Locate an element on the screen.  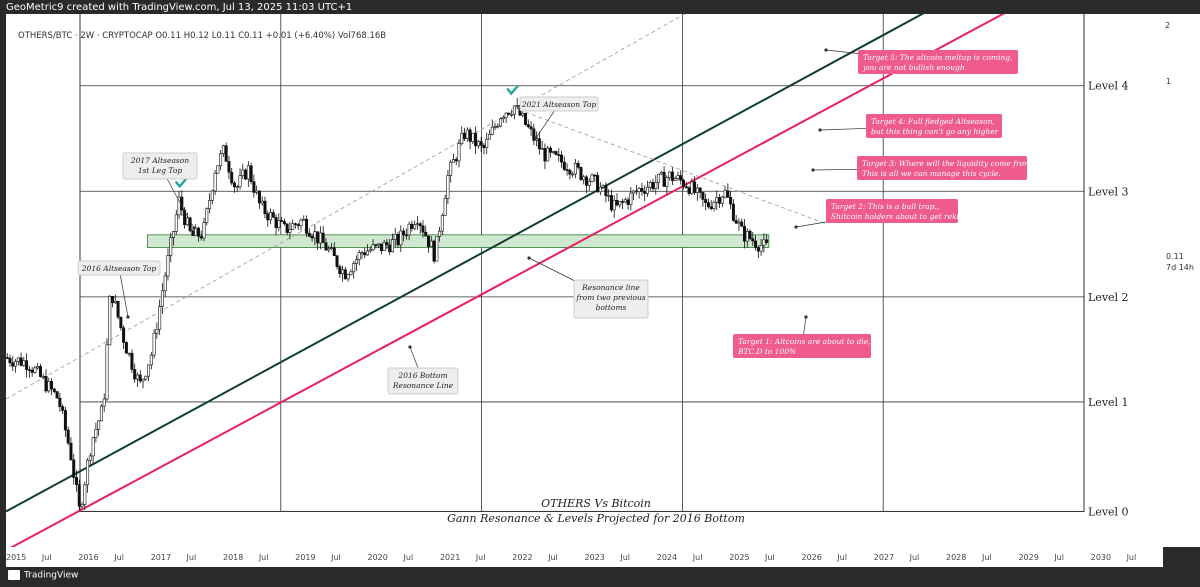
brand-label: TradingView is located at coordinates (51, 575).